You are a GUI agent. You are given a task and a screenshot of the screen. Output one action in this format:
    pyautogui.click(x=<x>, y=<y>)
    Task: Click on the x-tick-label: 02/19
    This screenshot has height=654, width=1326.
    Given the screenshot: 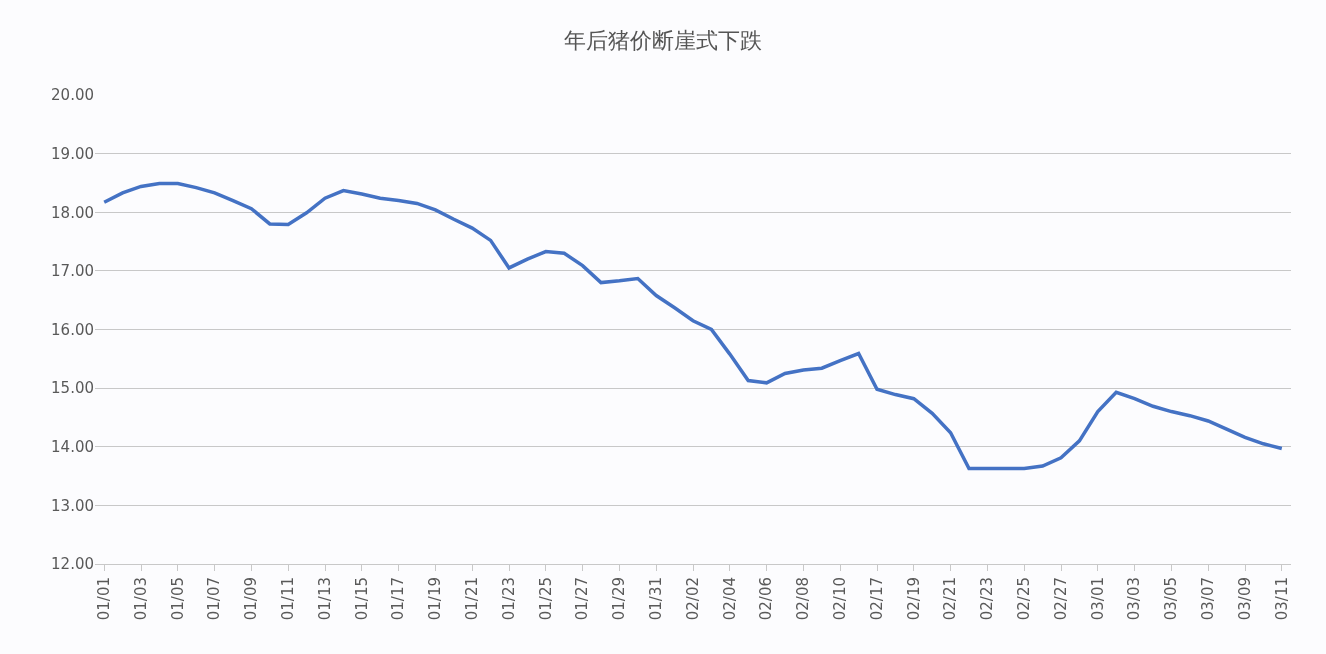 What is the action you would take?
    pyautogui.click(x=913, y=599)
    